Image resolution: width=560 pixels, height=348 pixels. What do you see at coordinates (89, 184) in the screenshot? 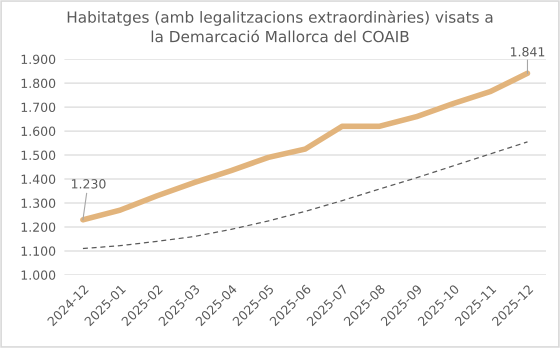
I see `data-label: 1.230` at bounding box center [89, 184].